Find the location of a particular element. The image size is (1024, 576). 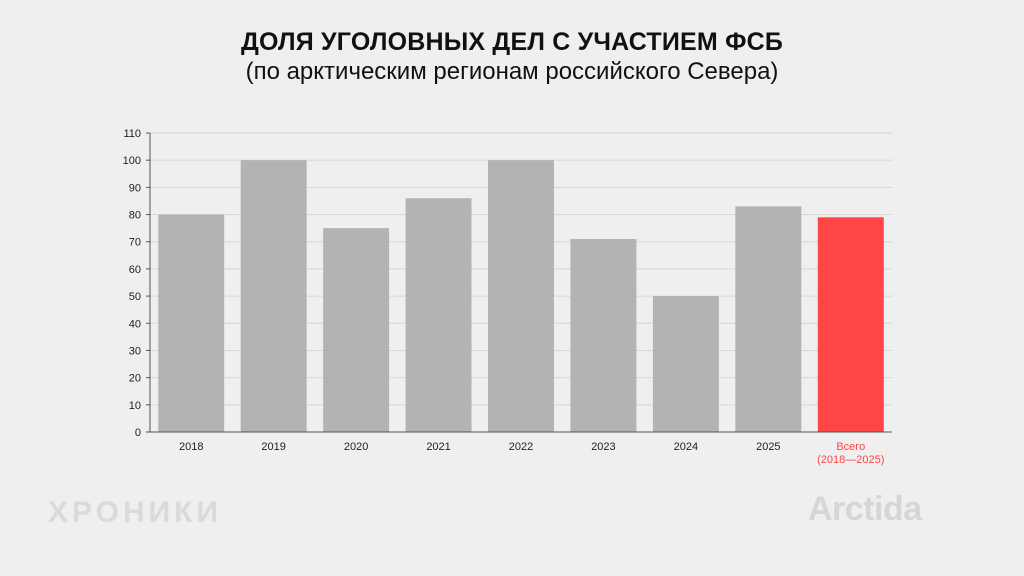

arctida-logo: Arctida is located at coordinates (865, 509).